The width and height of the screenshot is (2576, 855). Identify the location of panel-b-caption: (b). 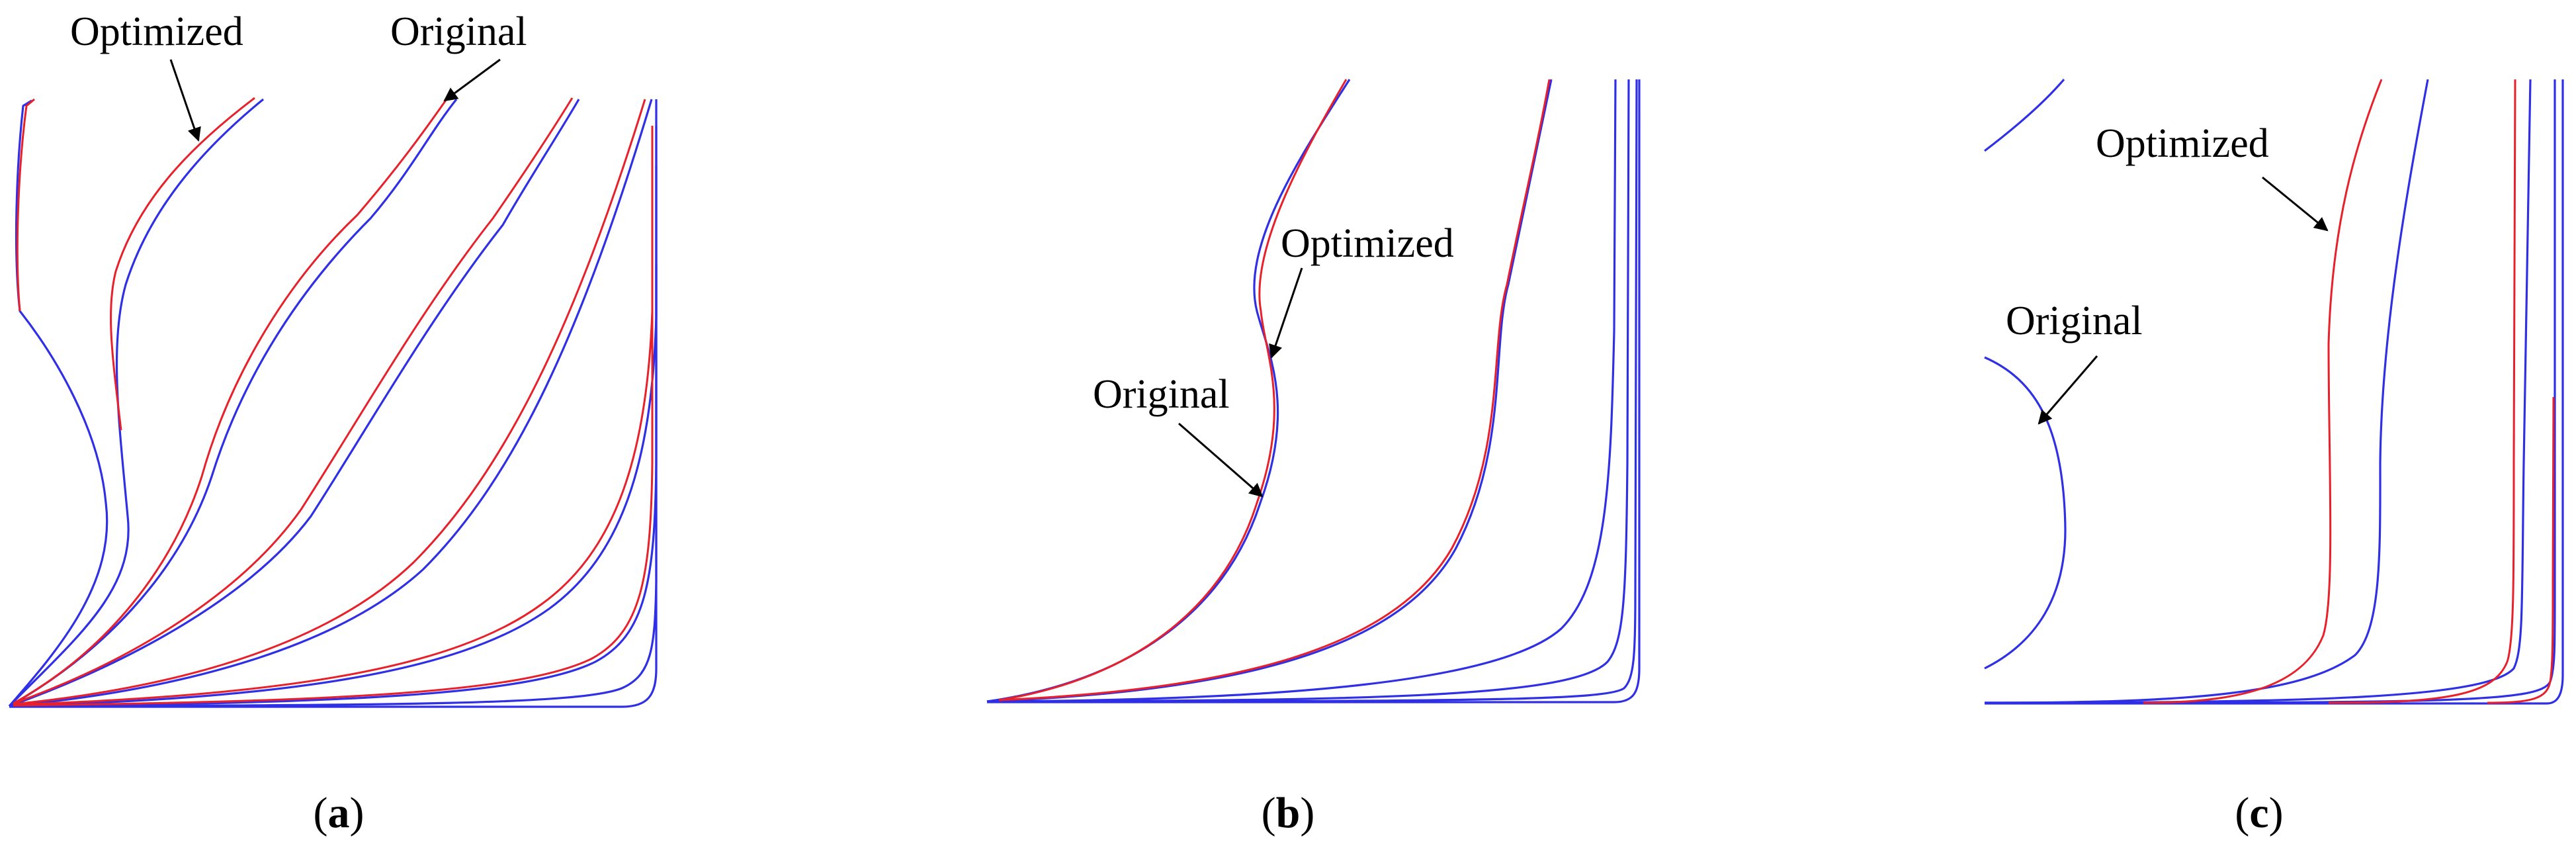
(1288, 813).